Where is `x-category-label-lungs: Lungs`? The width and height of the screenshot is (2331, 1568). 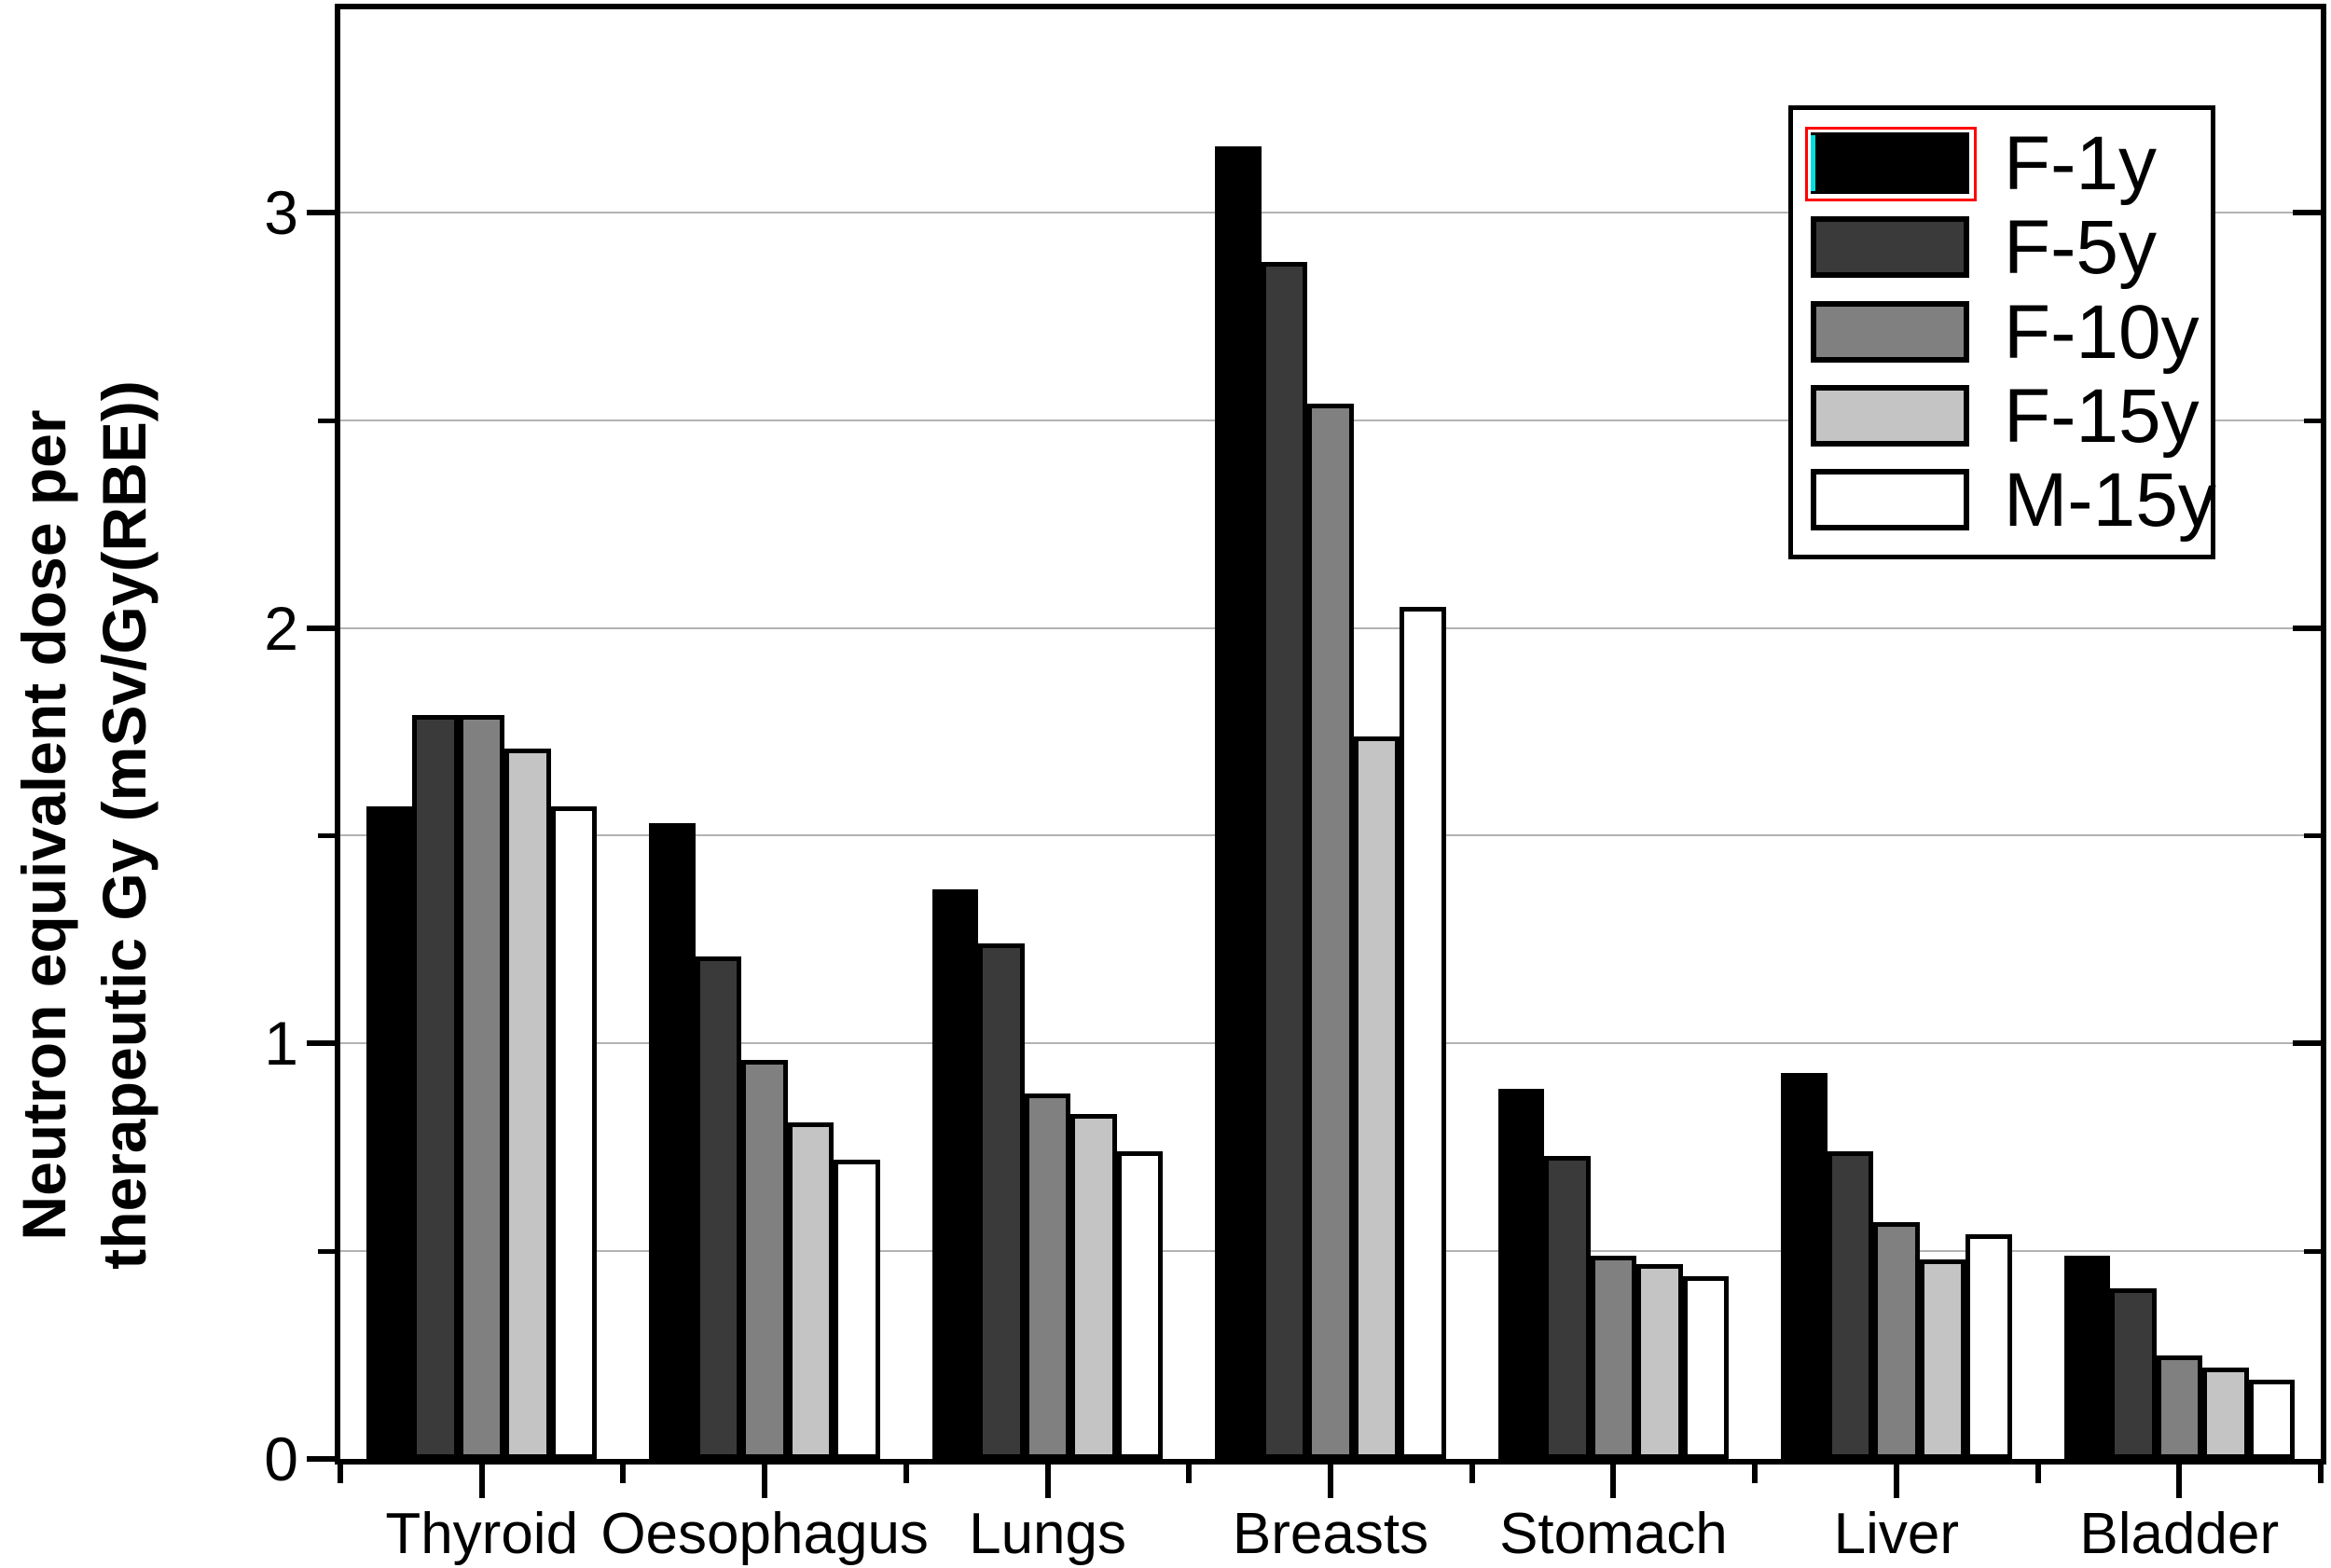 x-category-label-lungs: Lungs is located at coordinates (1048, 1534).